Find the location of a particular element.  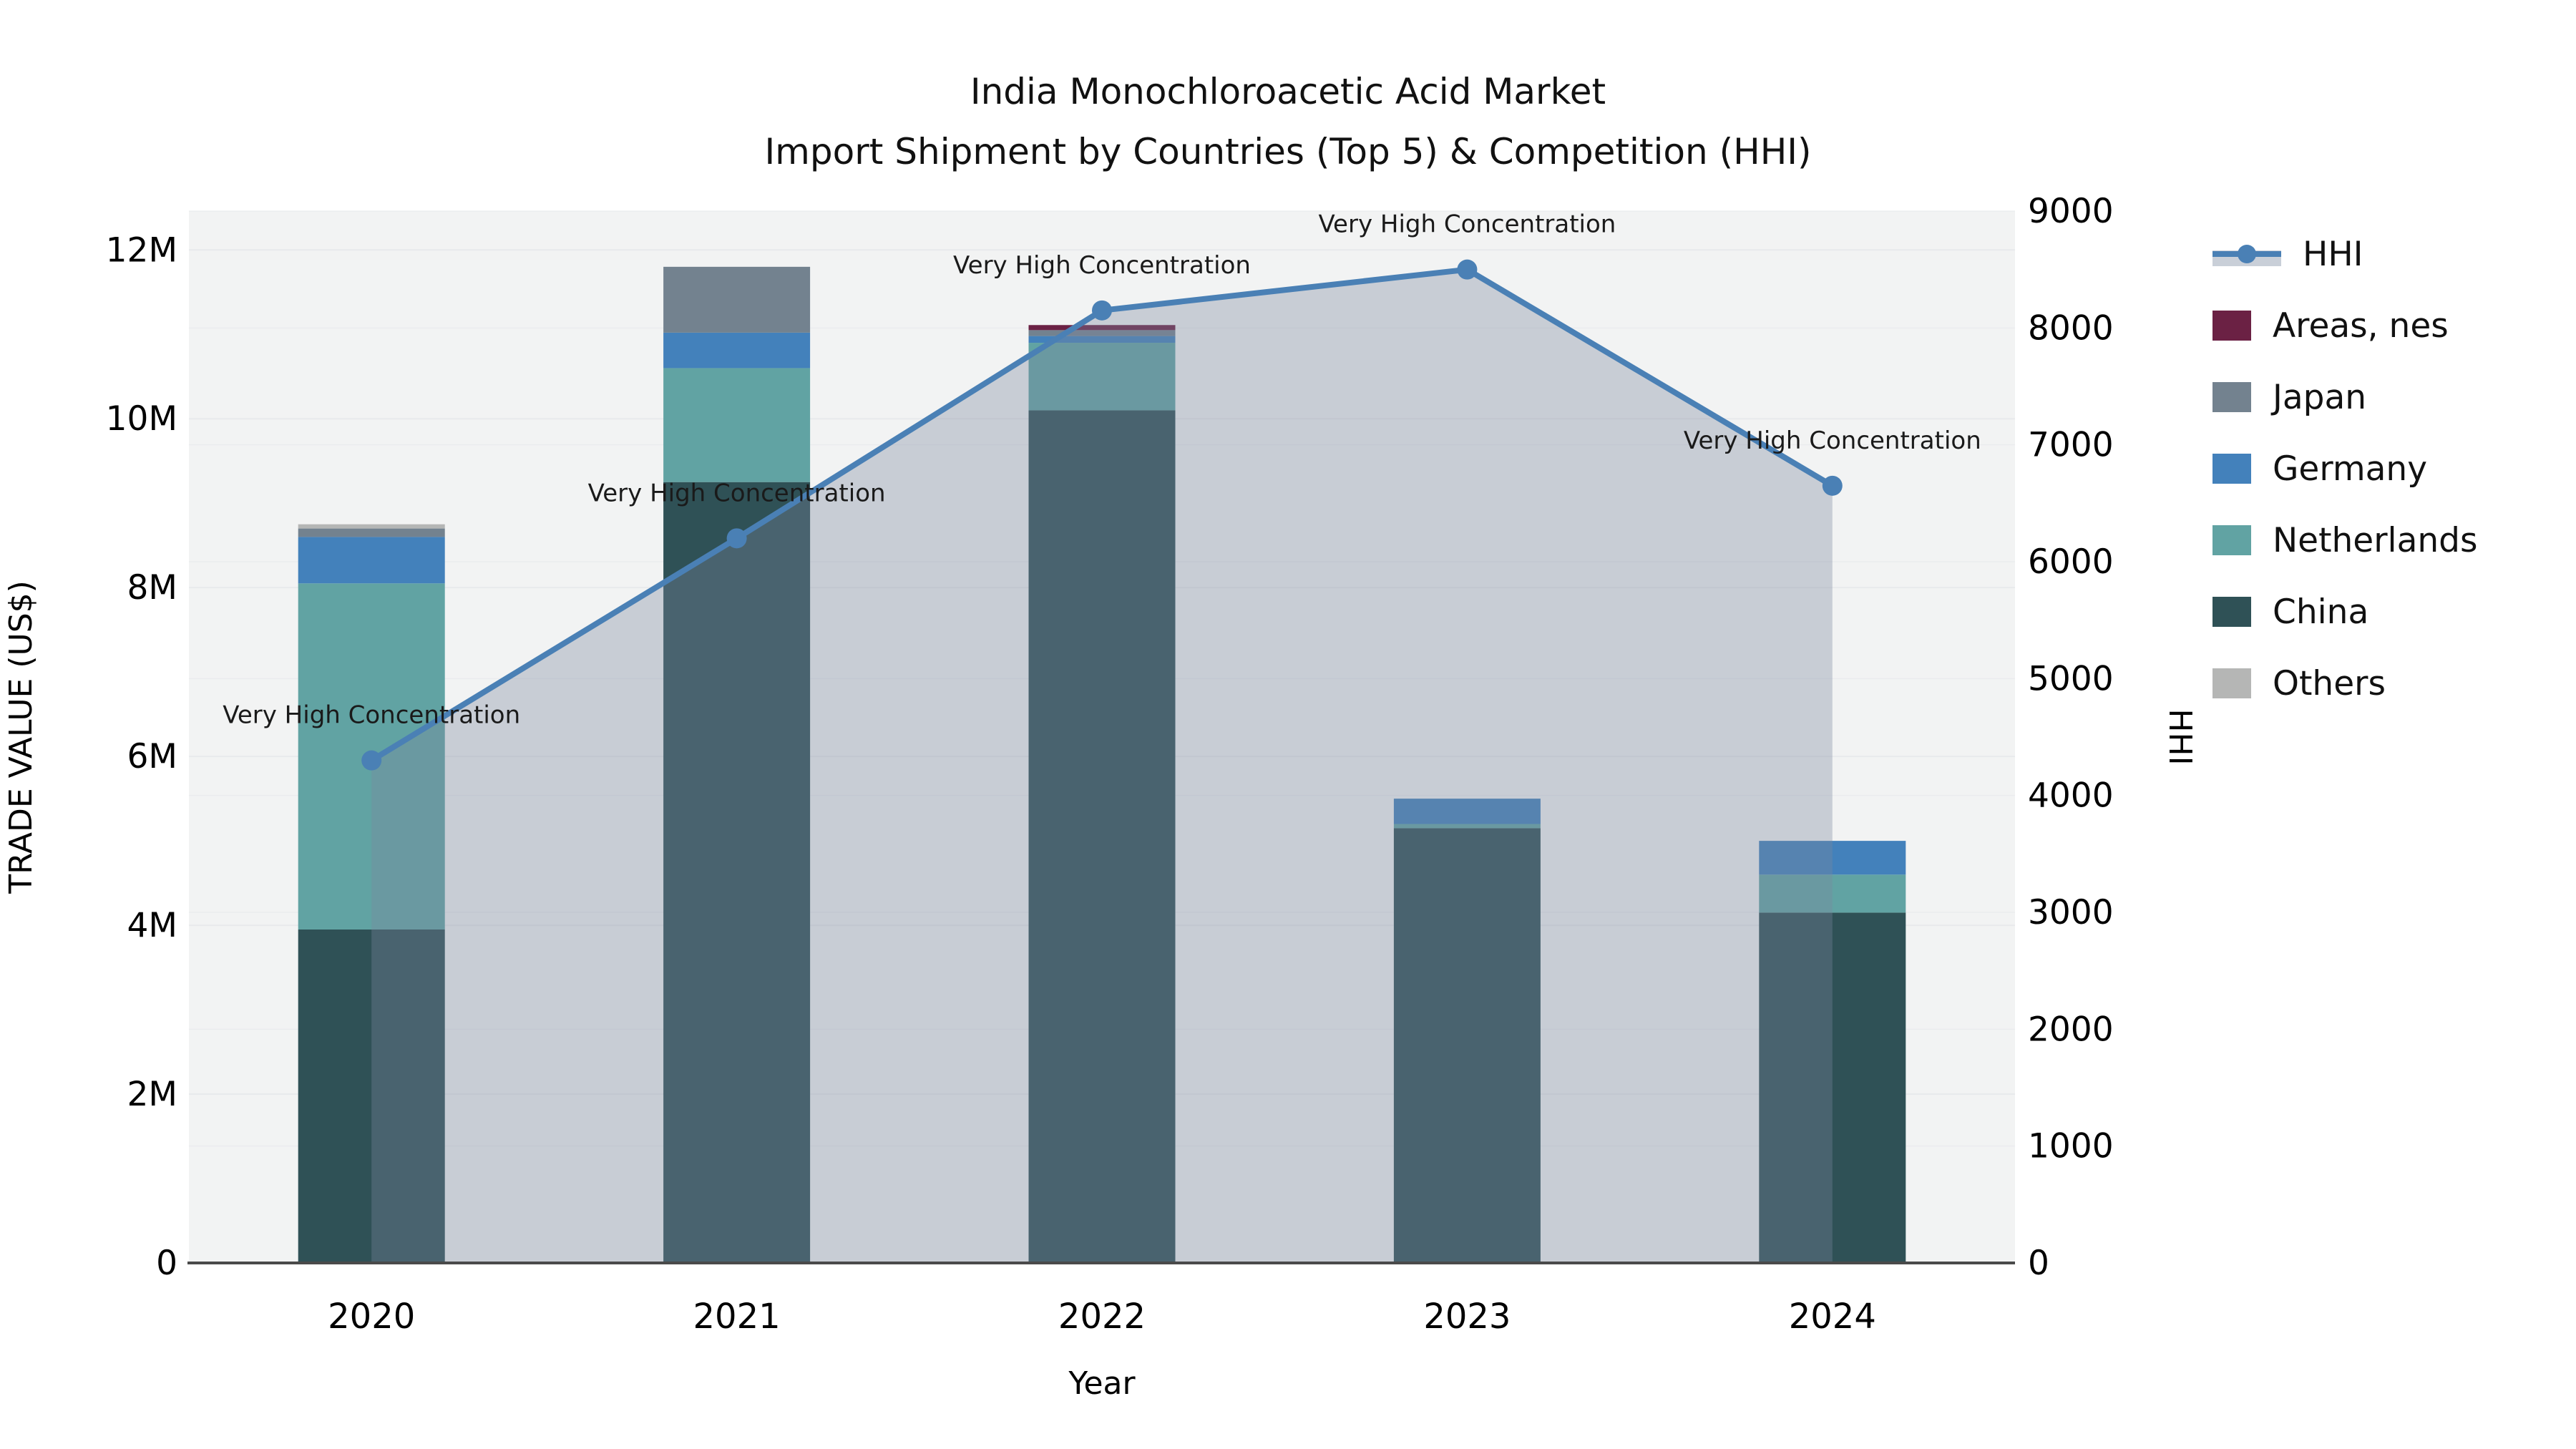

y-left-tick-label: 6M is located at coordinates (152, 756).